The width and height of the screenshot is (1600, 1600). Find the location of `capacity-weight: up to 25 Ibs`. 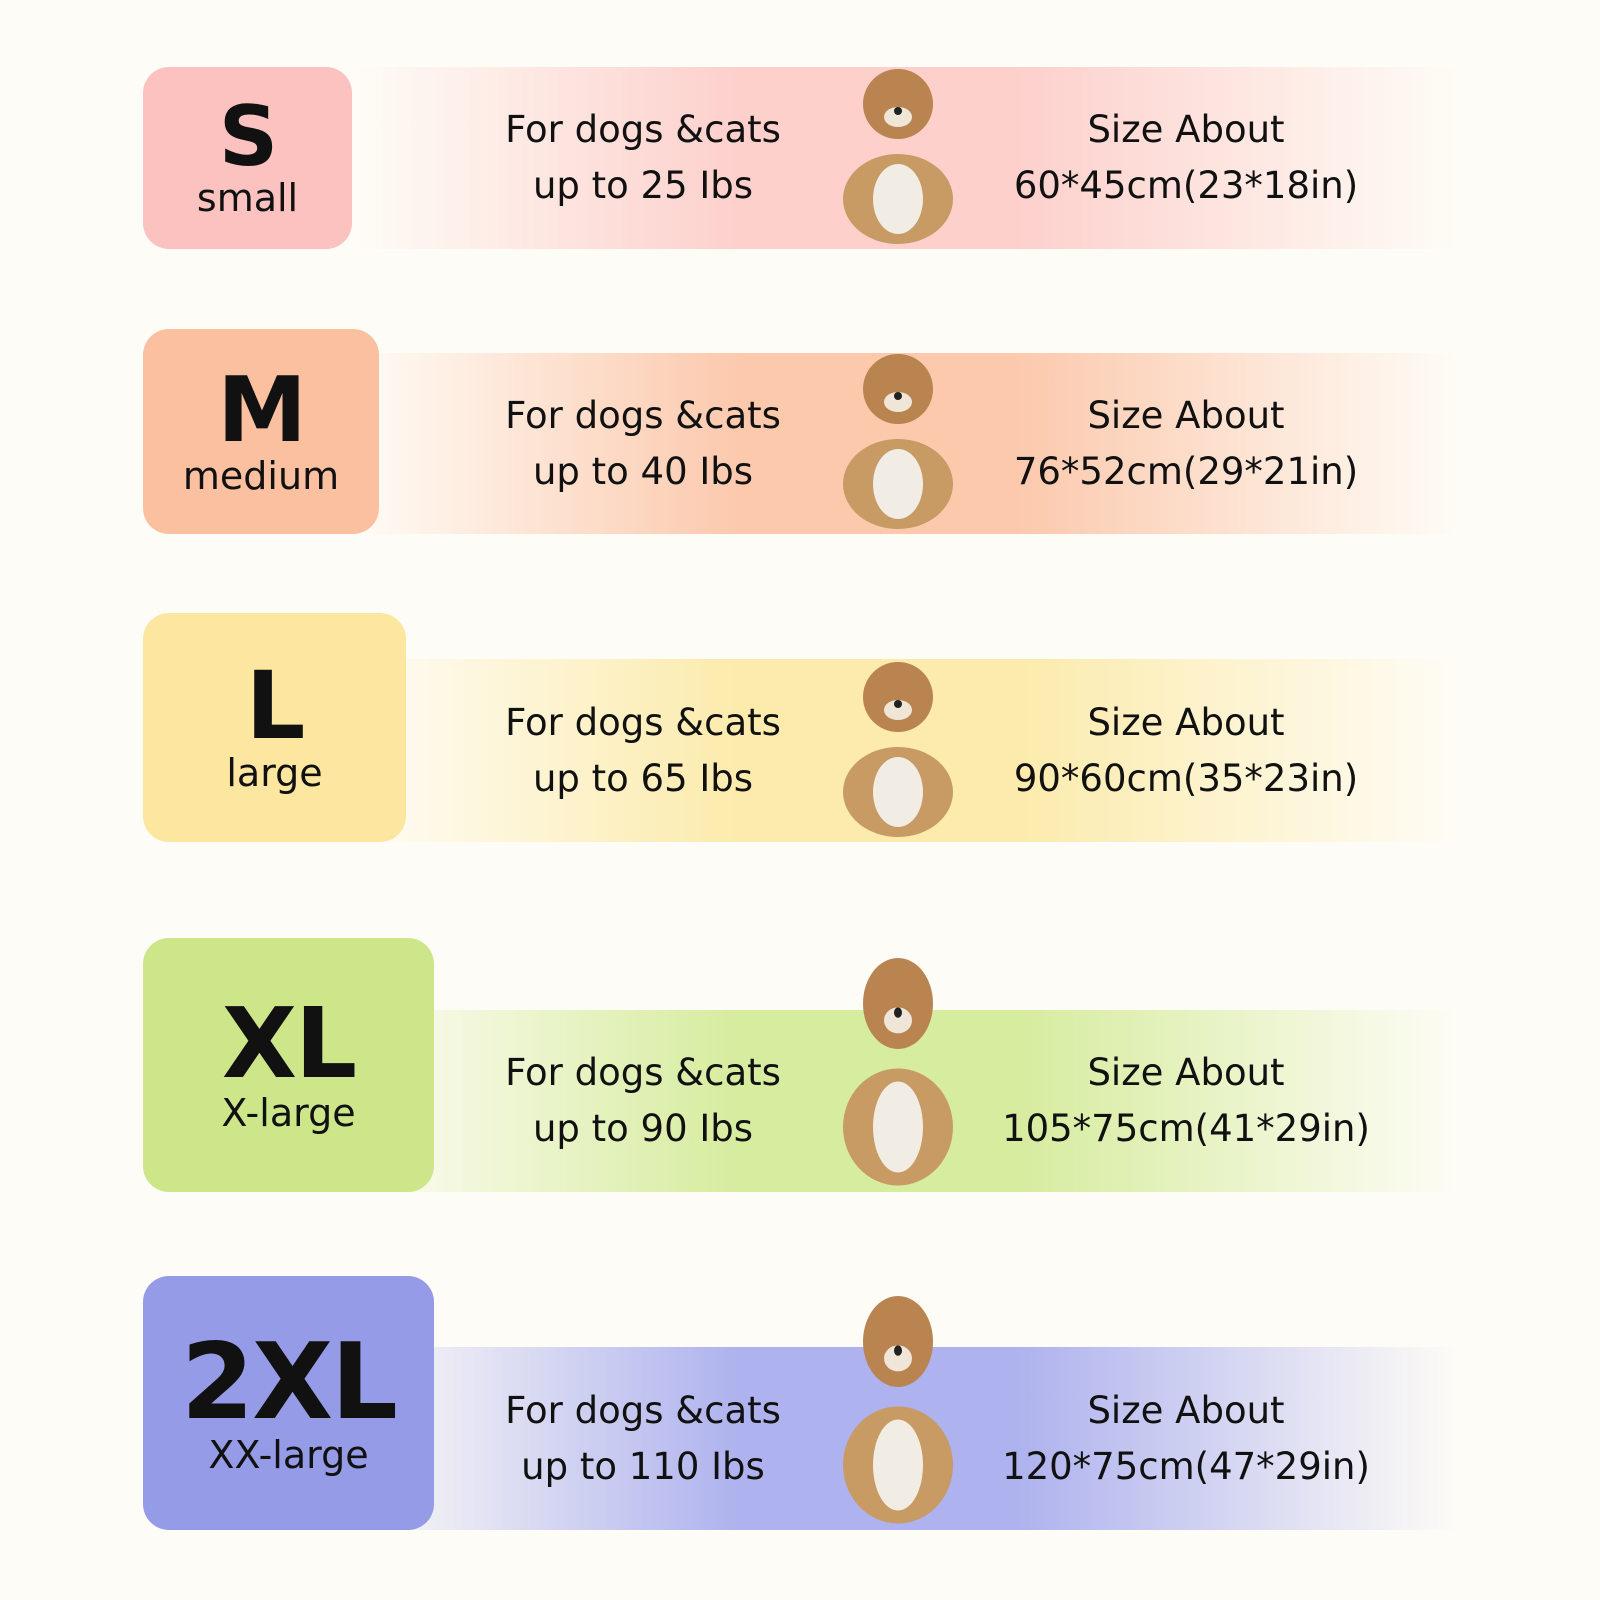

capacity-weight: up to 25 Ibs is located at coordinates (643, 185).